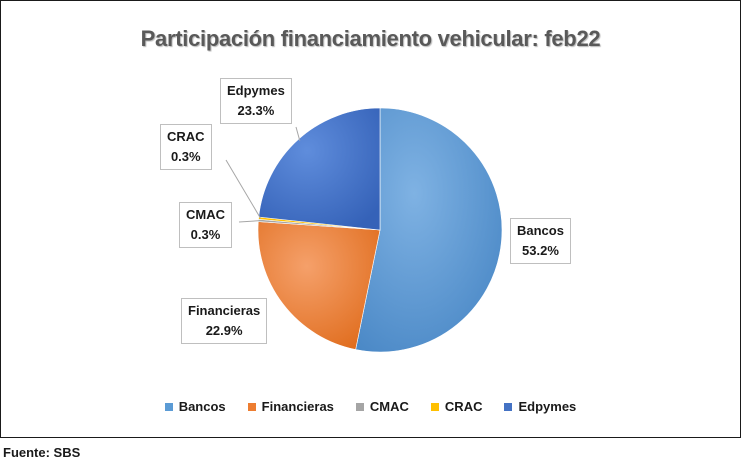 This screenshot has width=741, height=466. What do you see at coordinates (298, 133) in the screenshot?
I see `leader-line-edpymes` at bounding box center [298, 133].